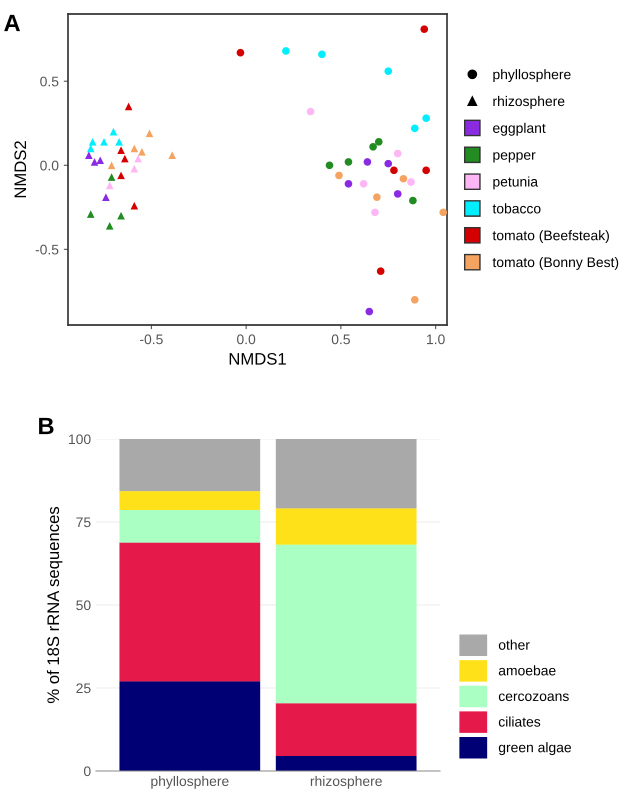 The height and width of the screenshot is (794, 644). Describe the element at coordinates (246, 339) in the screenshot. I see `x-tick-label: 0.0` at that location.